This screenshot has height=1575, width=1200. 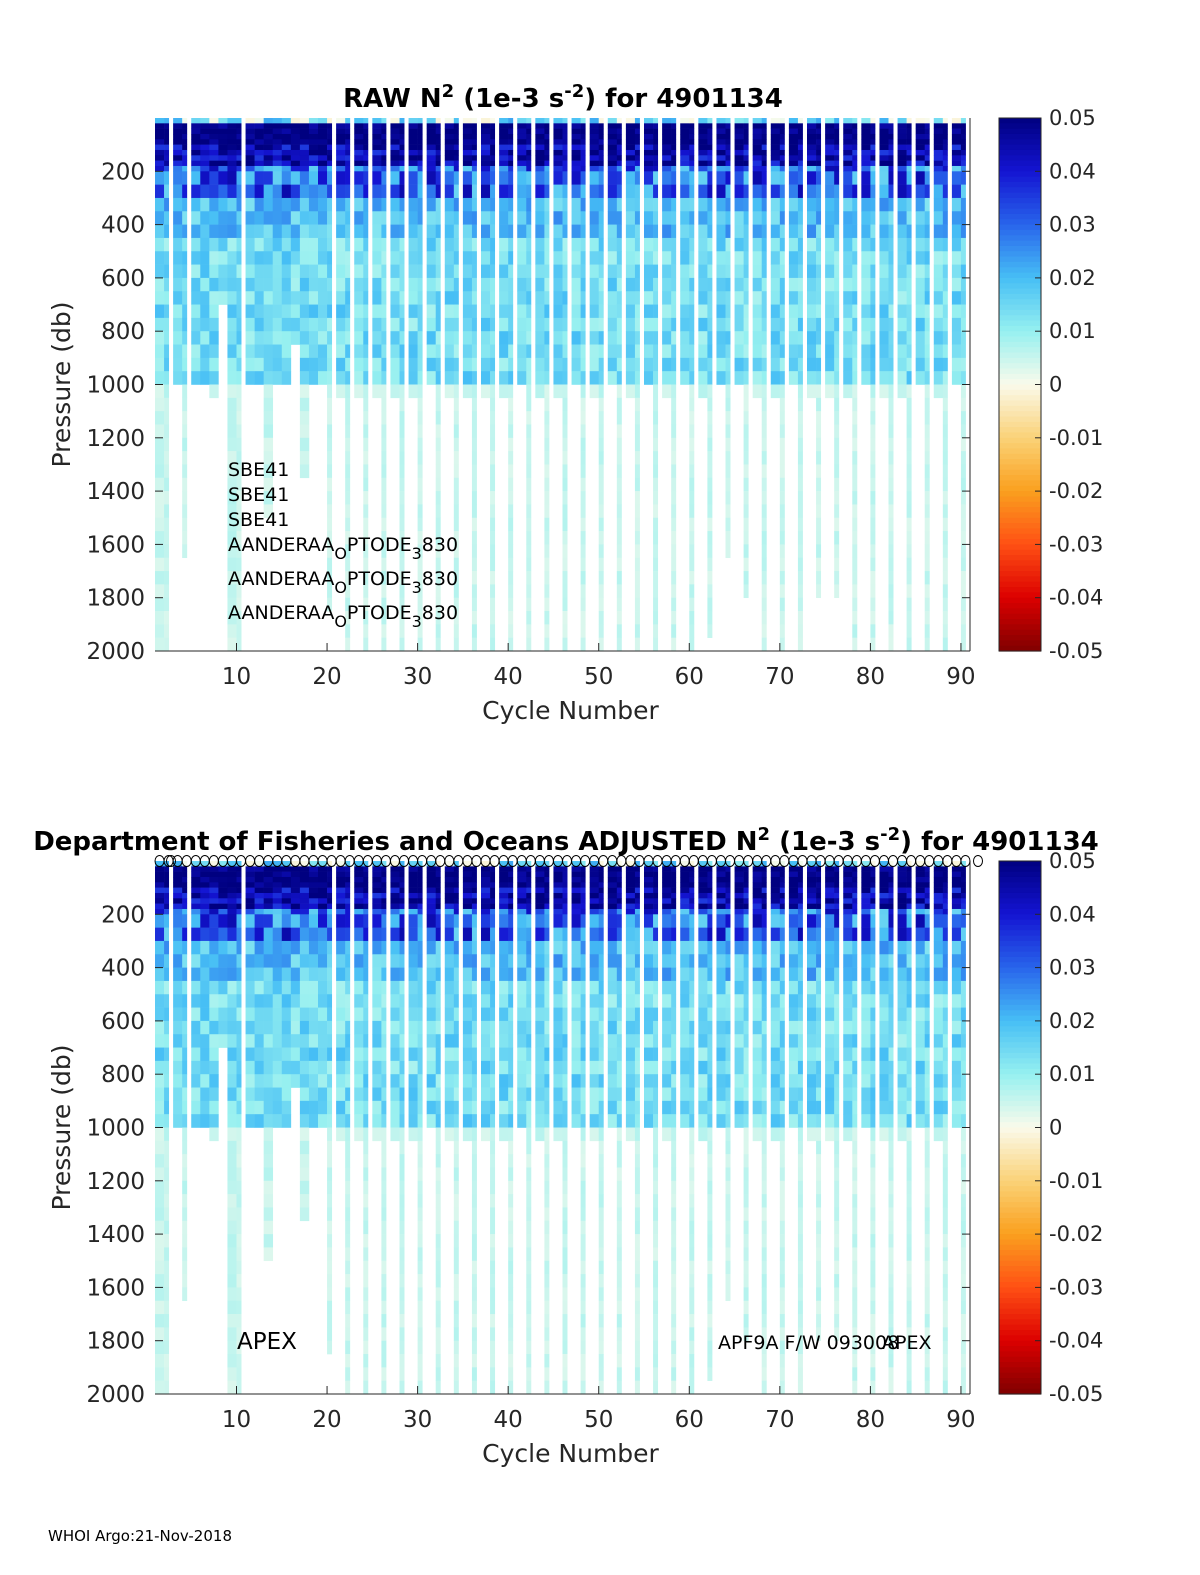 I want to click on colorbar-tick-label: -0.01, so click(x=1076, y=438).